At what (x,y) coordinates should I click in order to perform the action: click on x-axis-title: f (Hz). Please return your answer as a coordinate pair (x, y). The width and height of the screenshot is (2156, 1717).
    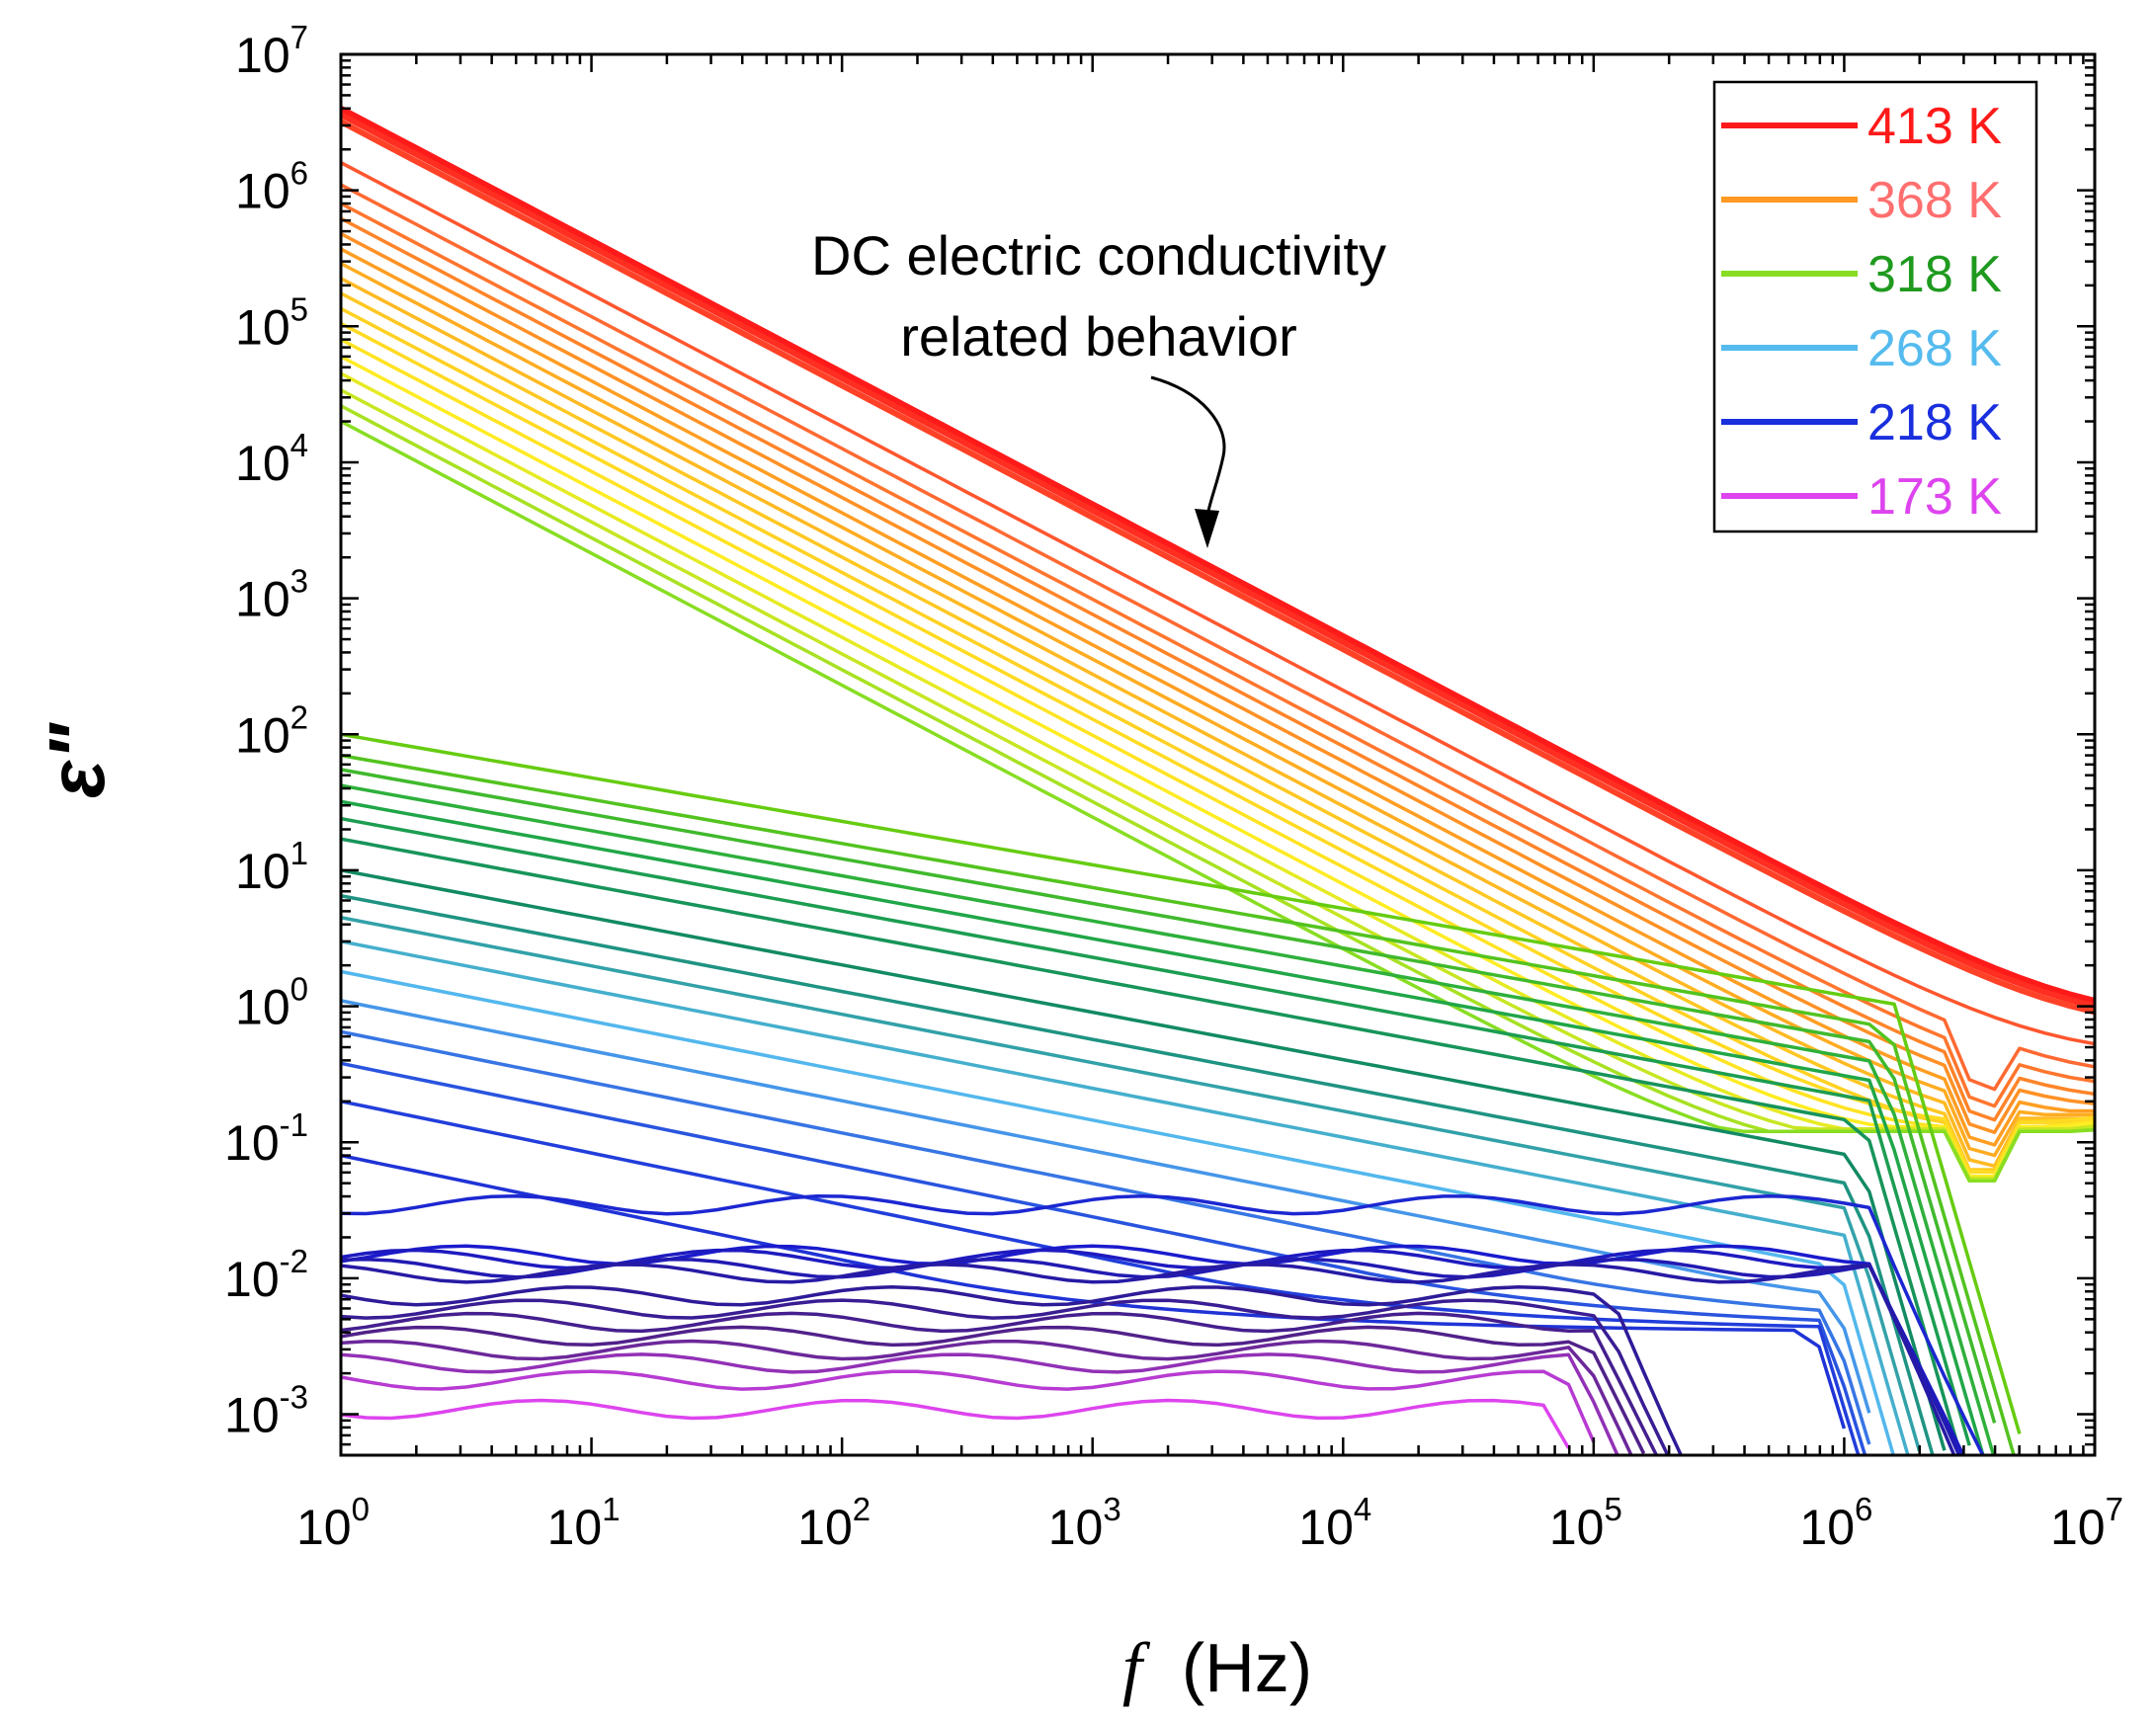
    Looking at the image, I should click on (1217, 1667).